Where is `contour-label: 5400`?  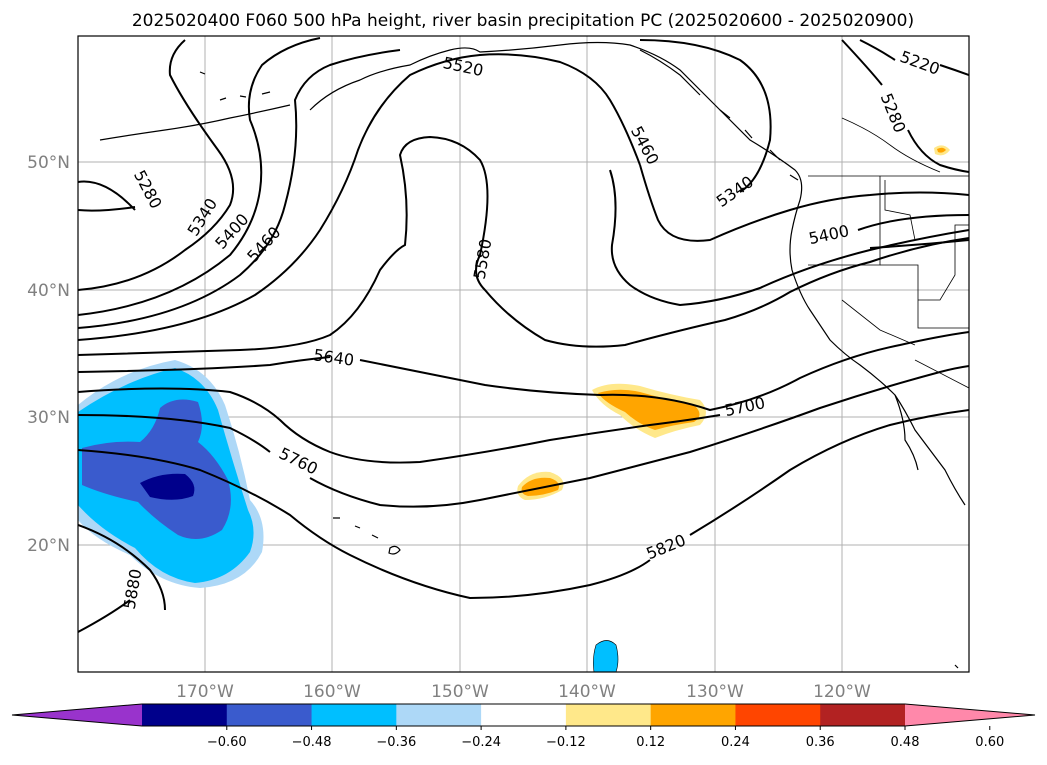
contour-label: 5400 is located at coordinates (829, 234).